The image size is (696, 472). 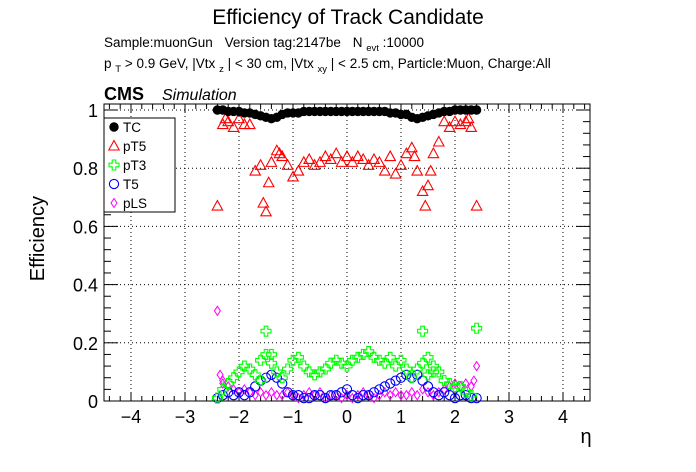 What do you see at coordinates (85, 286) in the screenshot?
I see `y-tick-label: 0.4` at bounding box center [85, 286].